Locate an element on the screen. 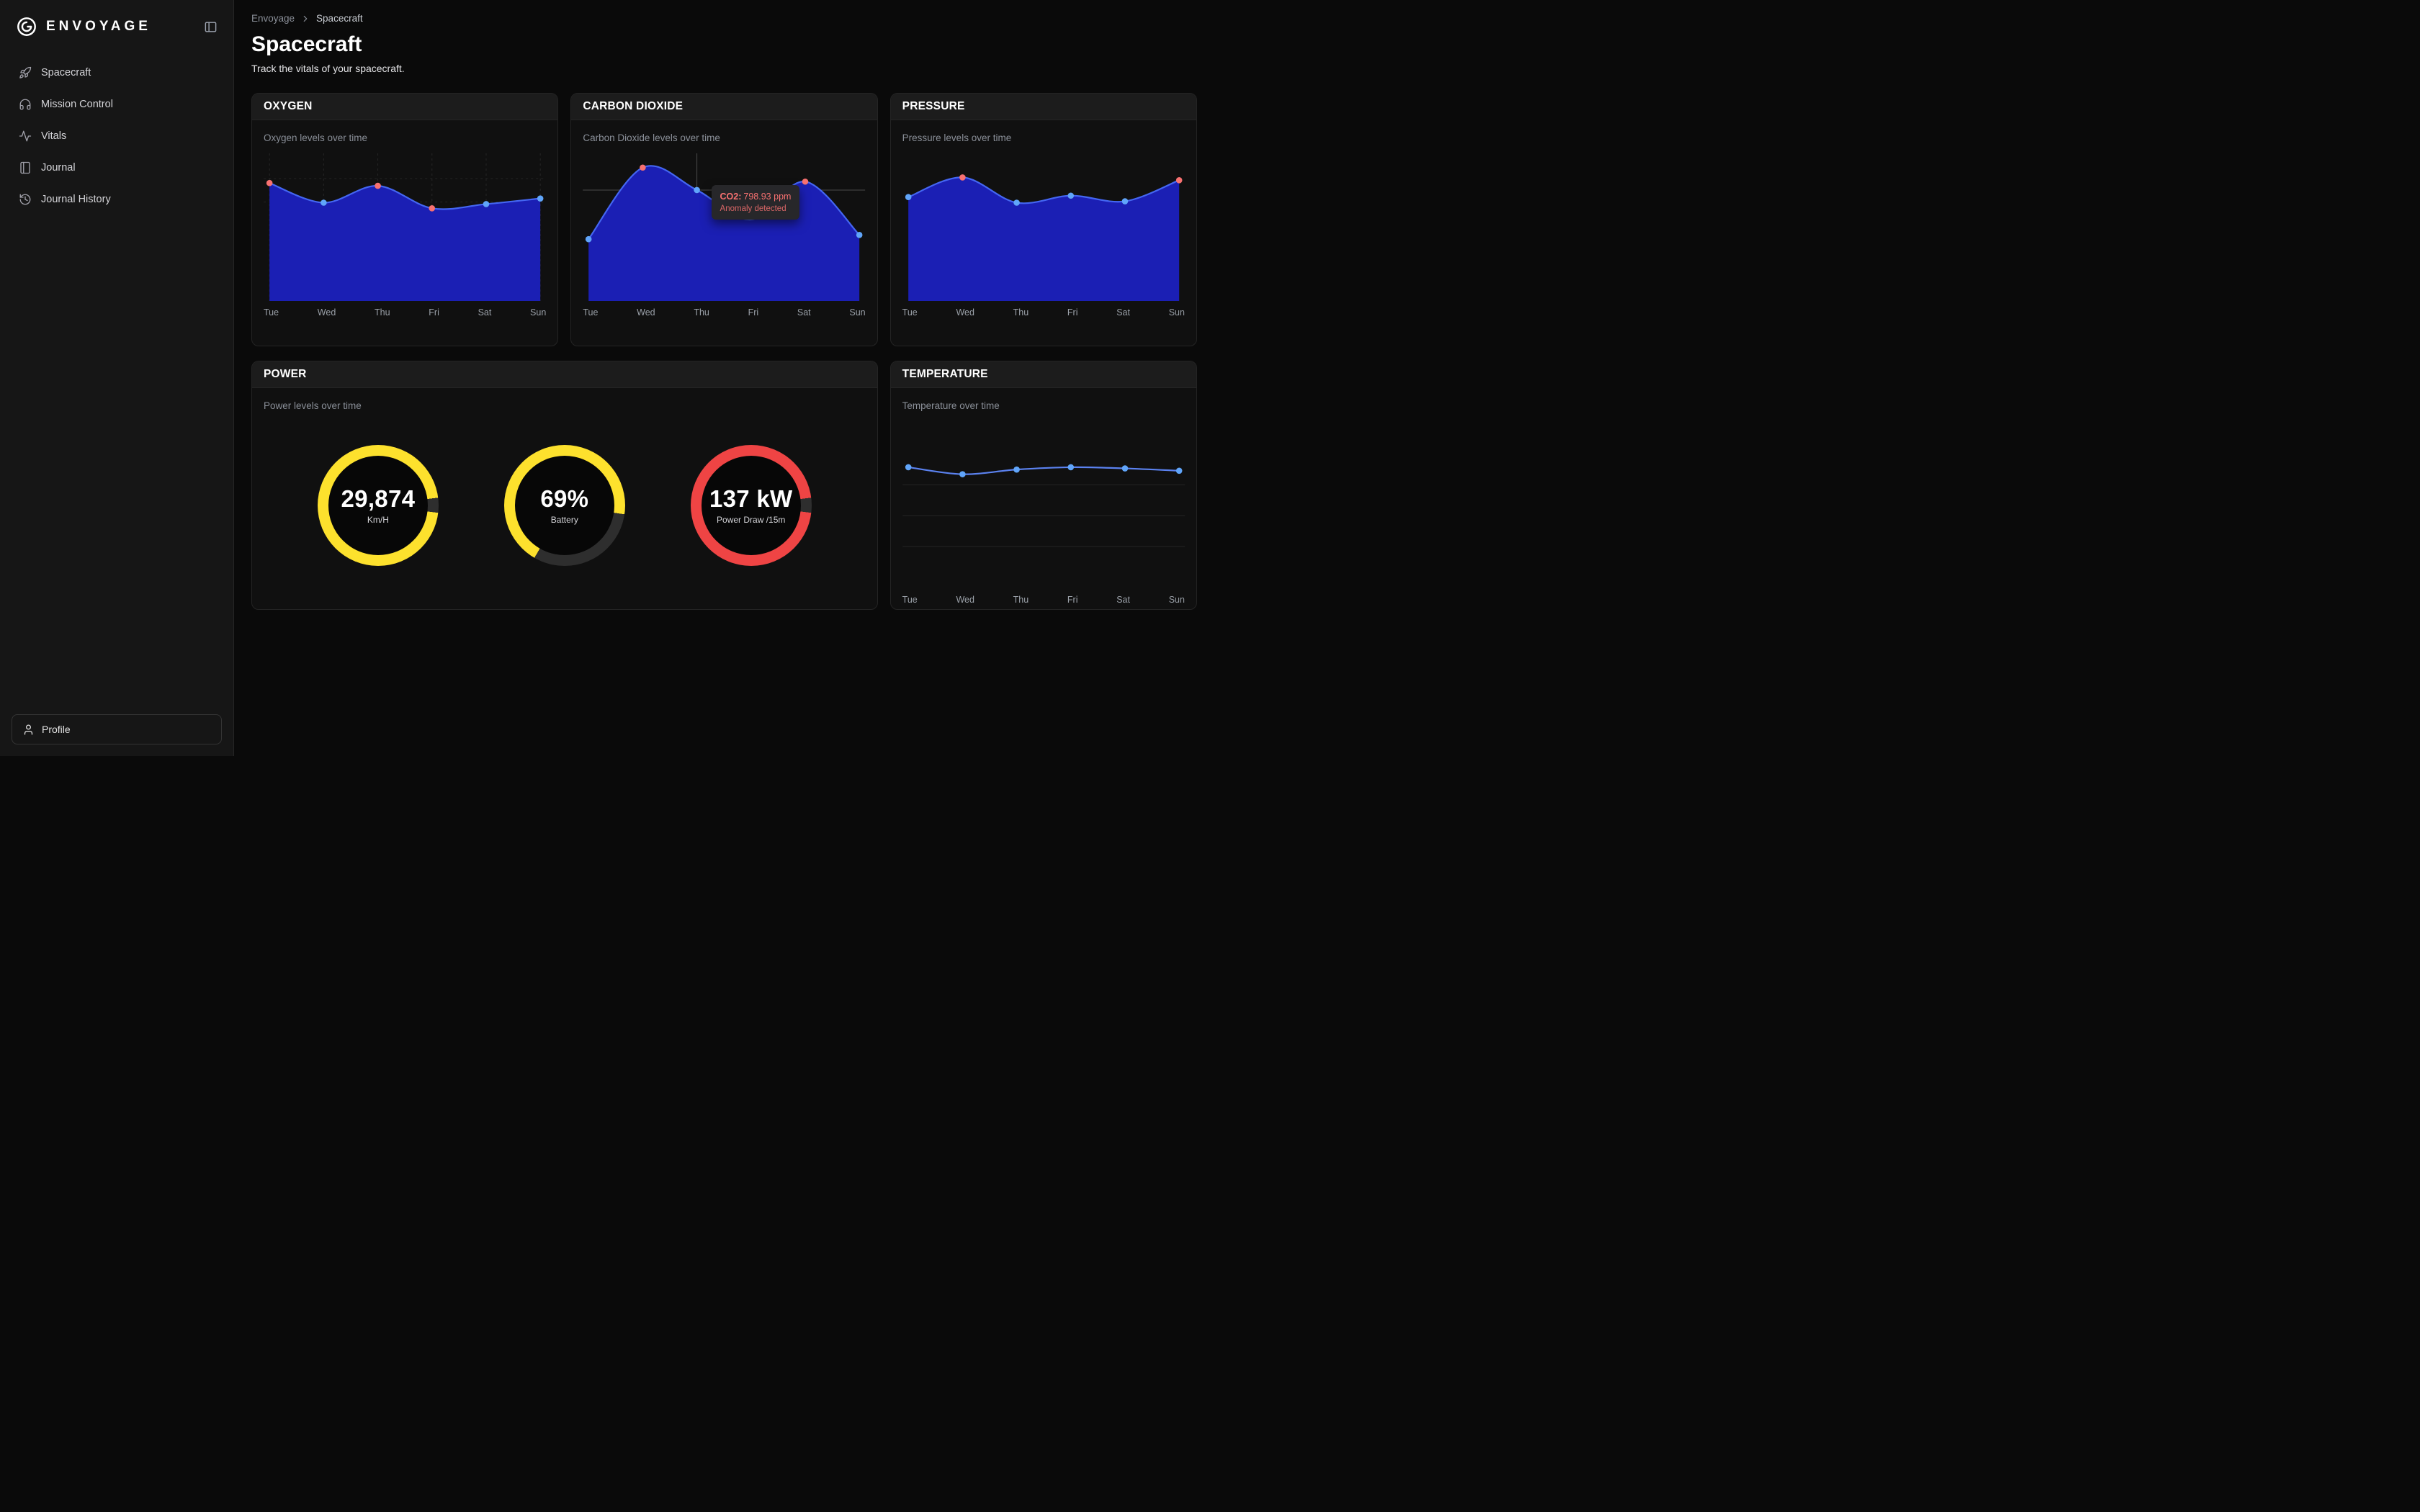 This screenshot has height=1512, width=2420. sidebar-item-spacecraft: Spacecraft is located at coordinates (117, 72).